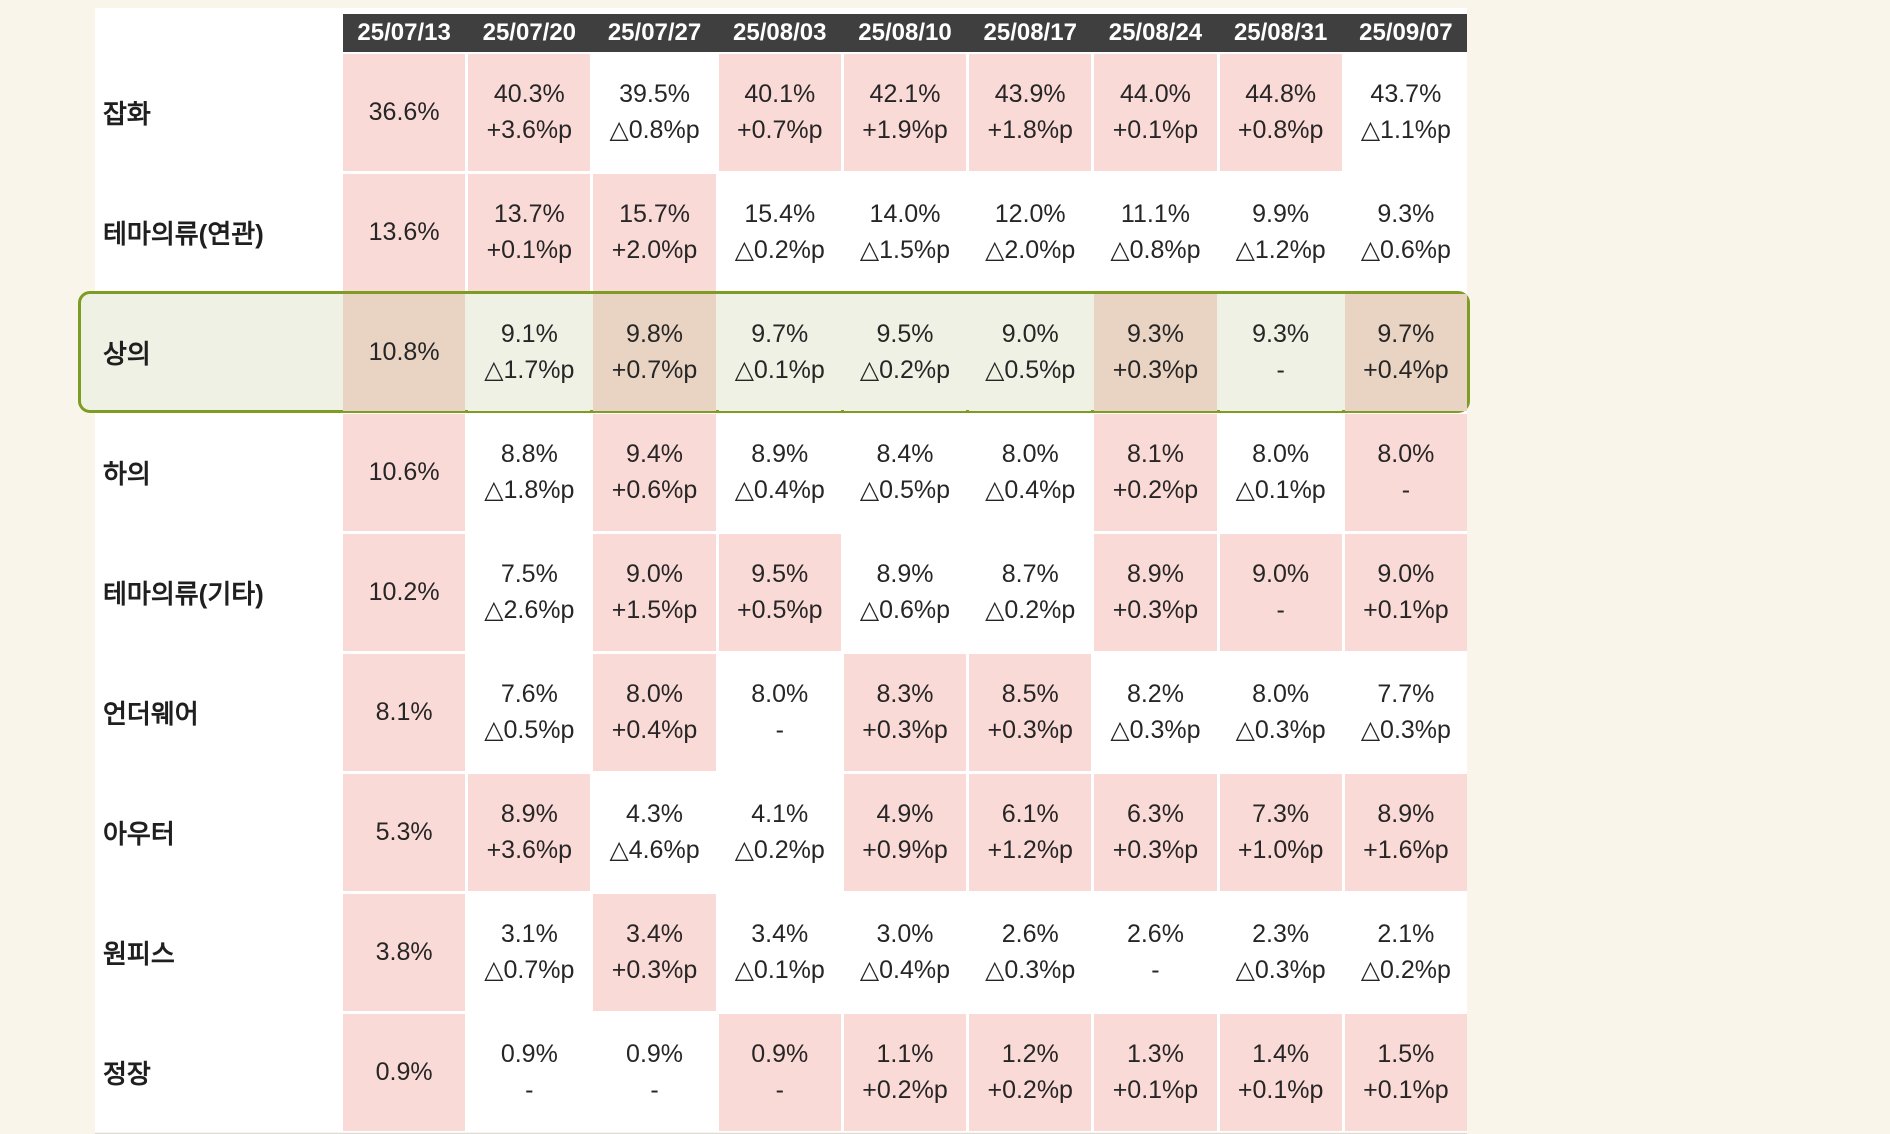 The image size is (1890, 1134). Describe the element at coordinates (1406, 934) in the screenshot. I see `cell-value: 2.1%` at that location.